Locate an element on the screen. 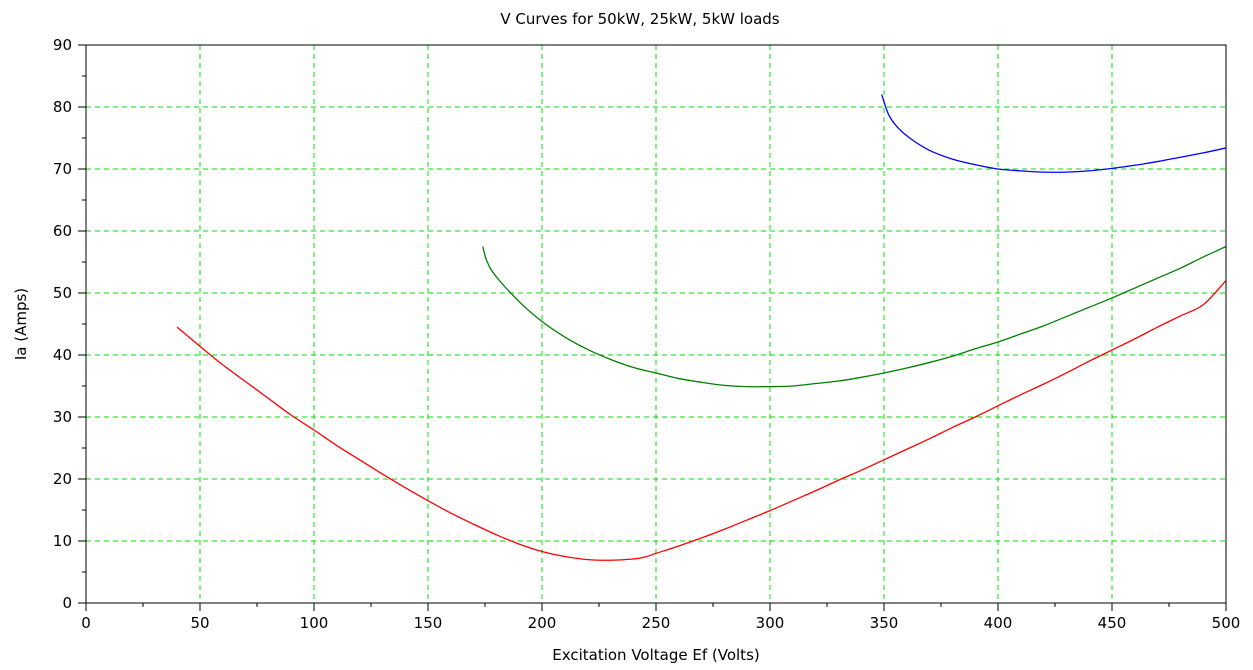 This screenshot has width=1253, height=670. x-tick-label: 0 is located at coordinates (86, 623).